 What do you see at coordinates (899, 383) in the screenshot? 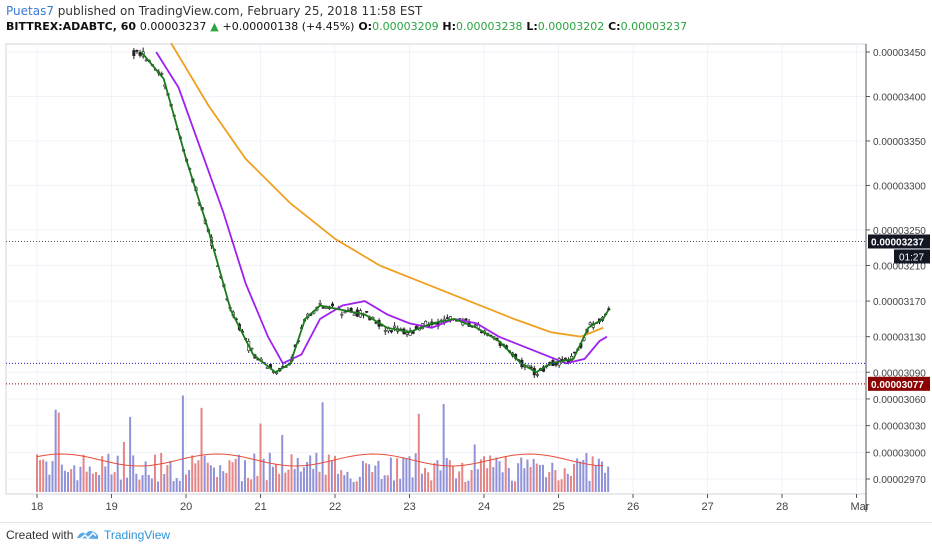
I see `support-price-tag` at bounding box center [899, 383].